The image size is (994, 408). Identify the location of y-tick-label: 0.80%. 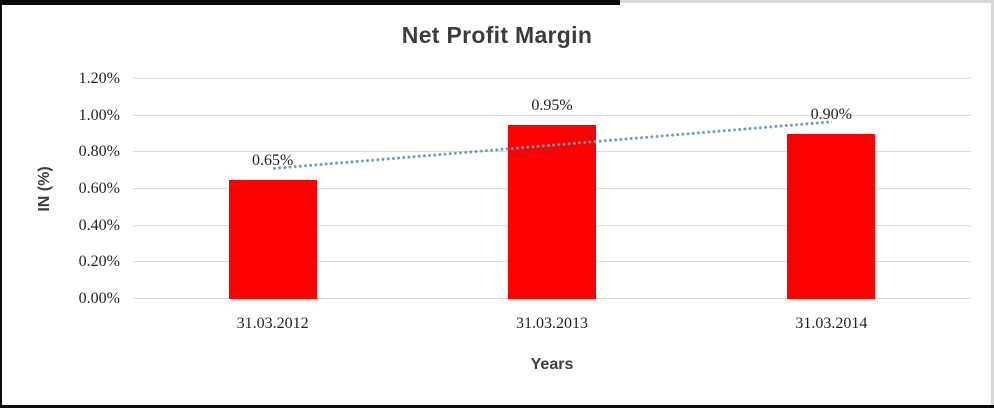
(99, 152).